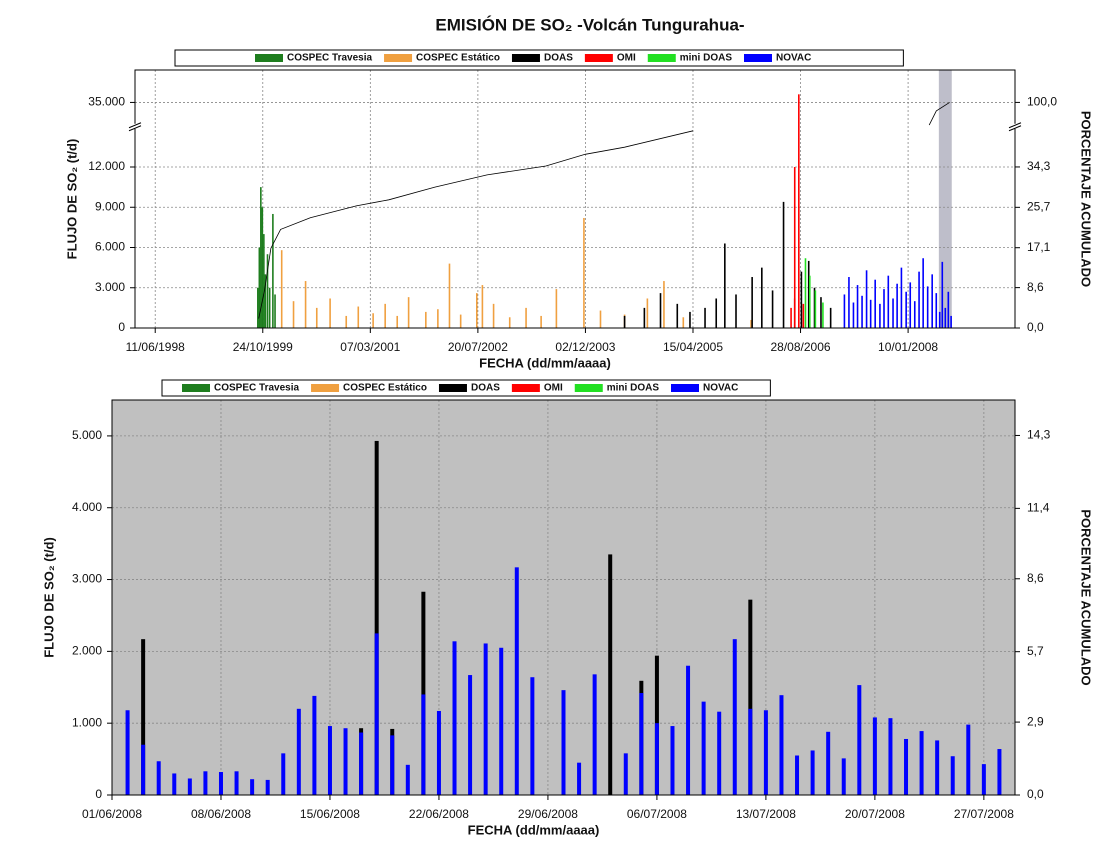 This screenshot has width=1099, height=852. What do you see at coordinates (545, 362) in the screenshot?
I see `x-axis-label: FECHA (dd/mm/aaaa)` at bounding box center [545, 362].